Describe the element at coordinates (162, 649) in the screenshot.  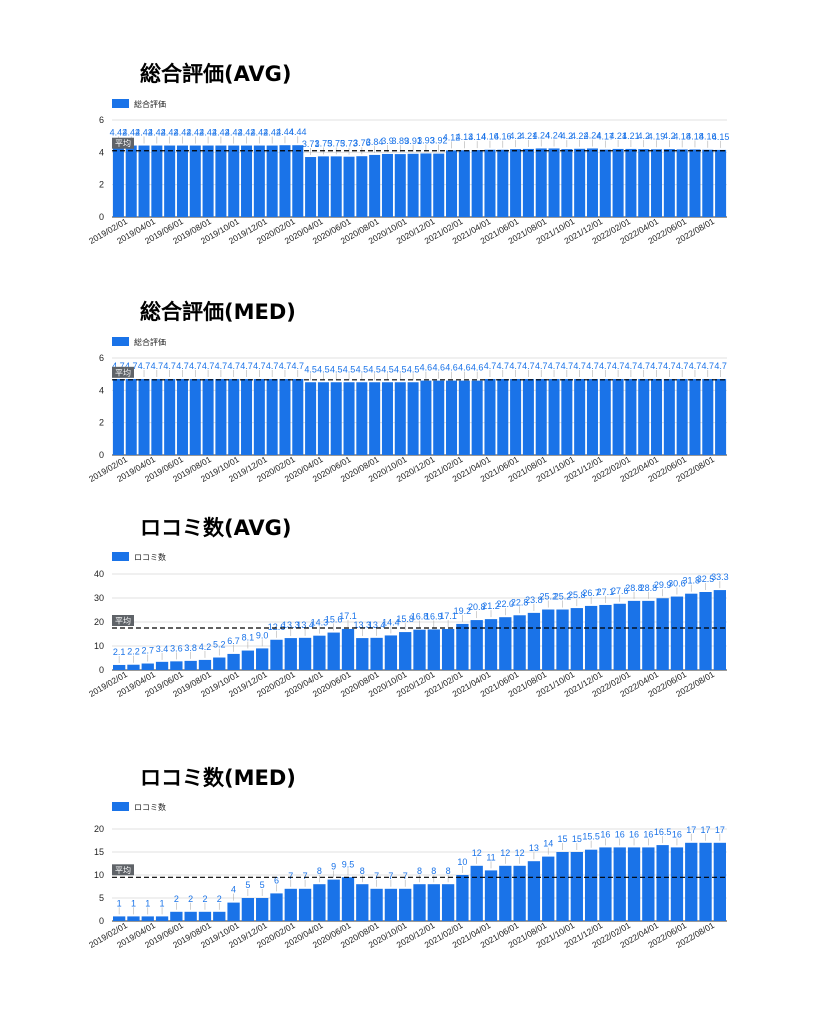
I see `data-label: 3.4` at that location.